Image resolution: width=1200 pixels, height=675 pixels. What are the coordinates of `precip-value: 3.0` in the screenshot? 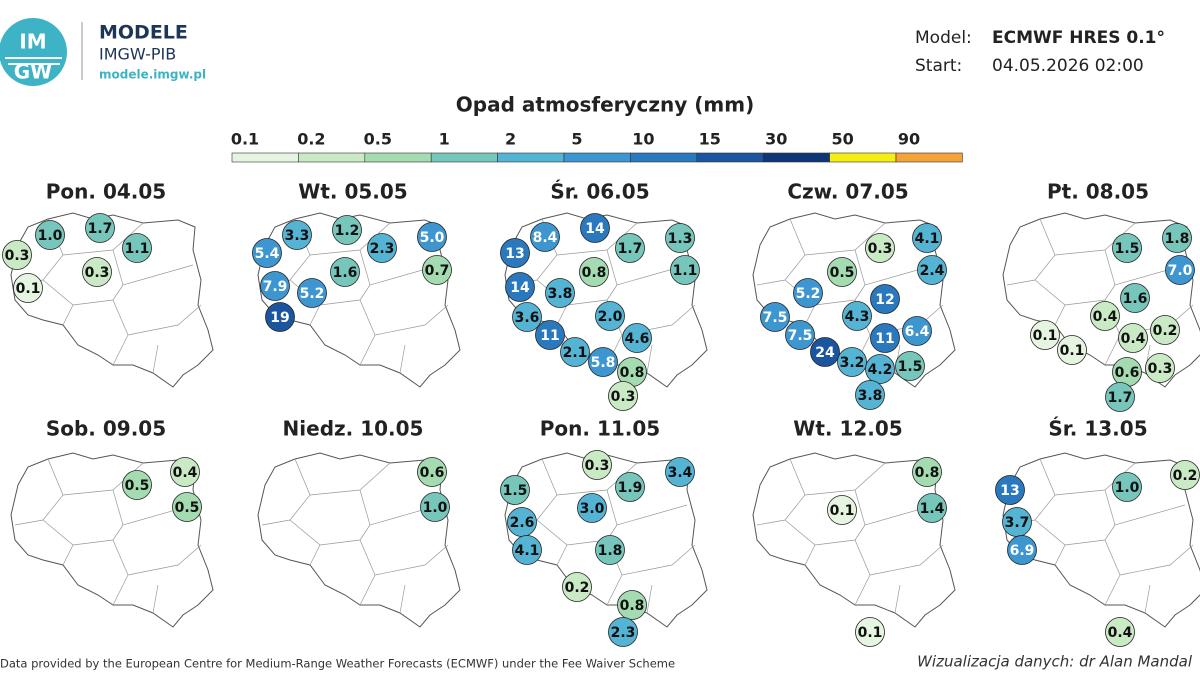 It's located at (592, 509).